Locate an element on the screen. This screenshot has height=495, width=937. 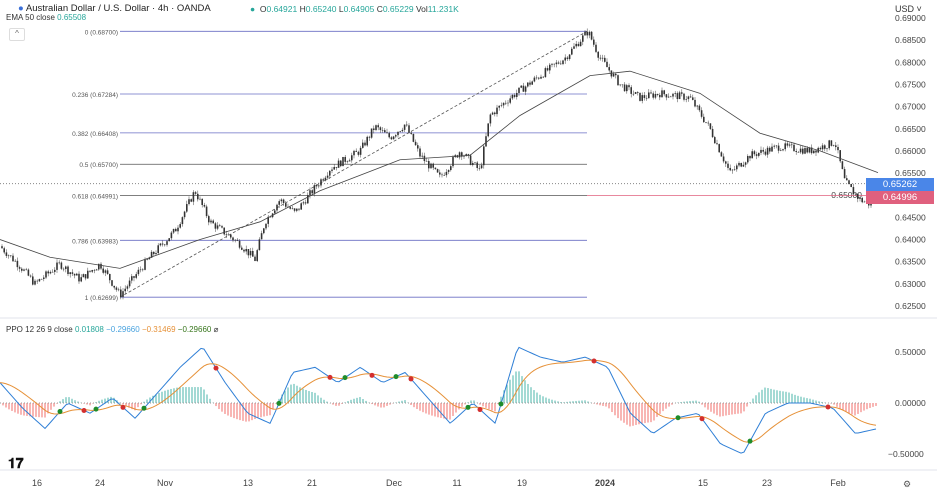
time-tick: 23 is located at coordinates (767, 483).